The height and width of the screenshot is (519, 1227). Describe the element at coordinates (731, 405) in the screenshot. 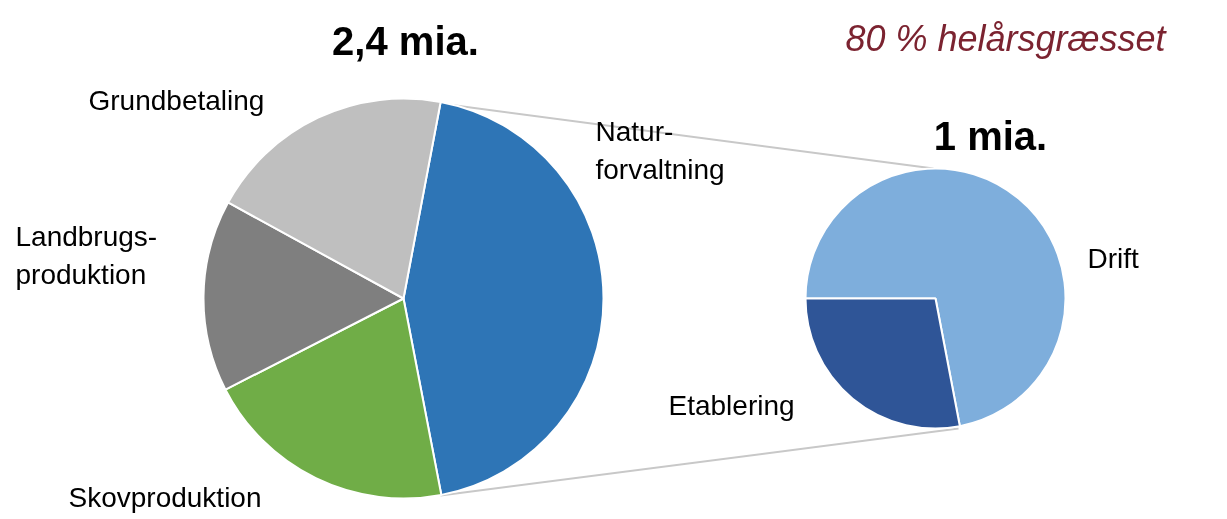

I see `slice-label: Etablering` at that location.